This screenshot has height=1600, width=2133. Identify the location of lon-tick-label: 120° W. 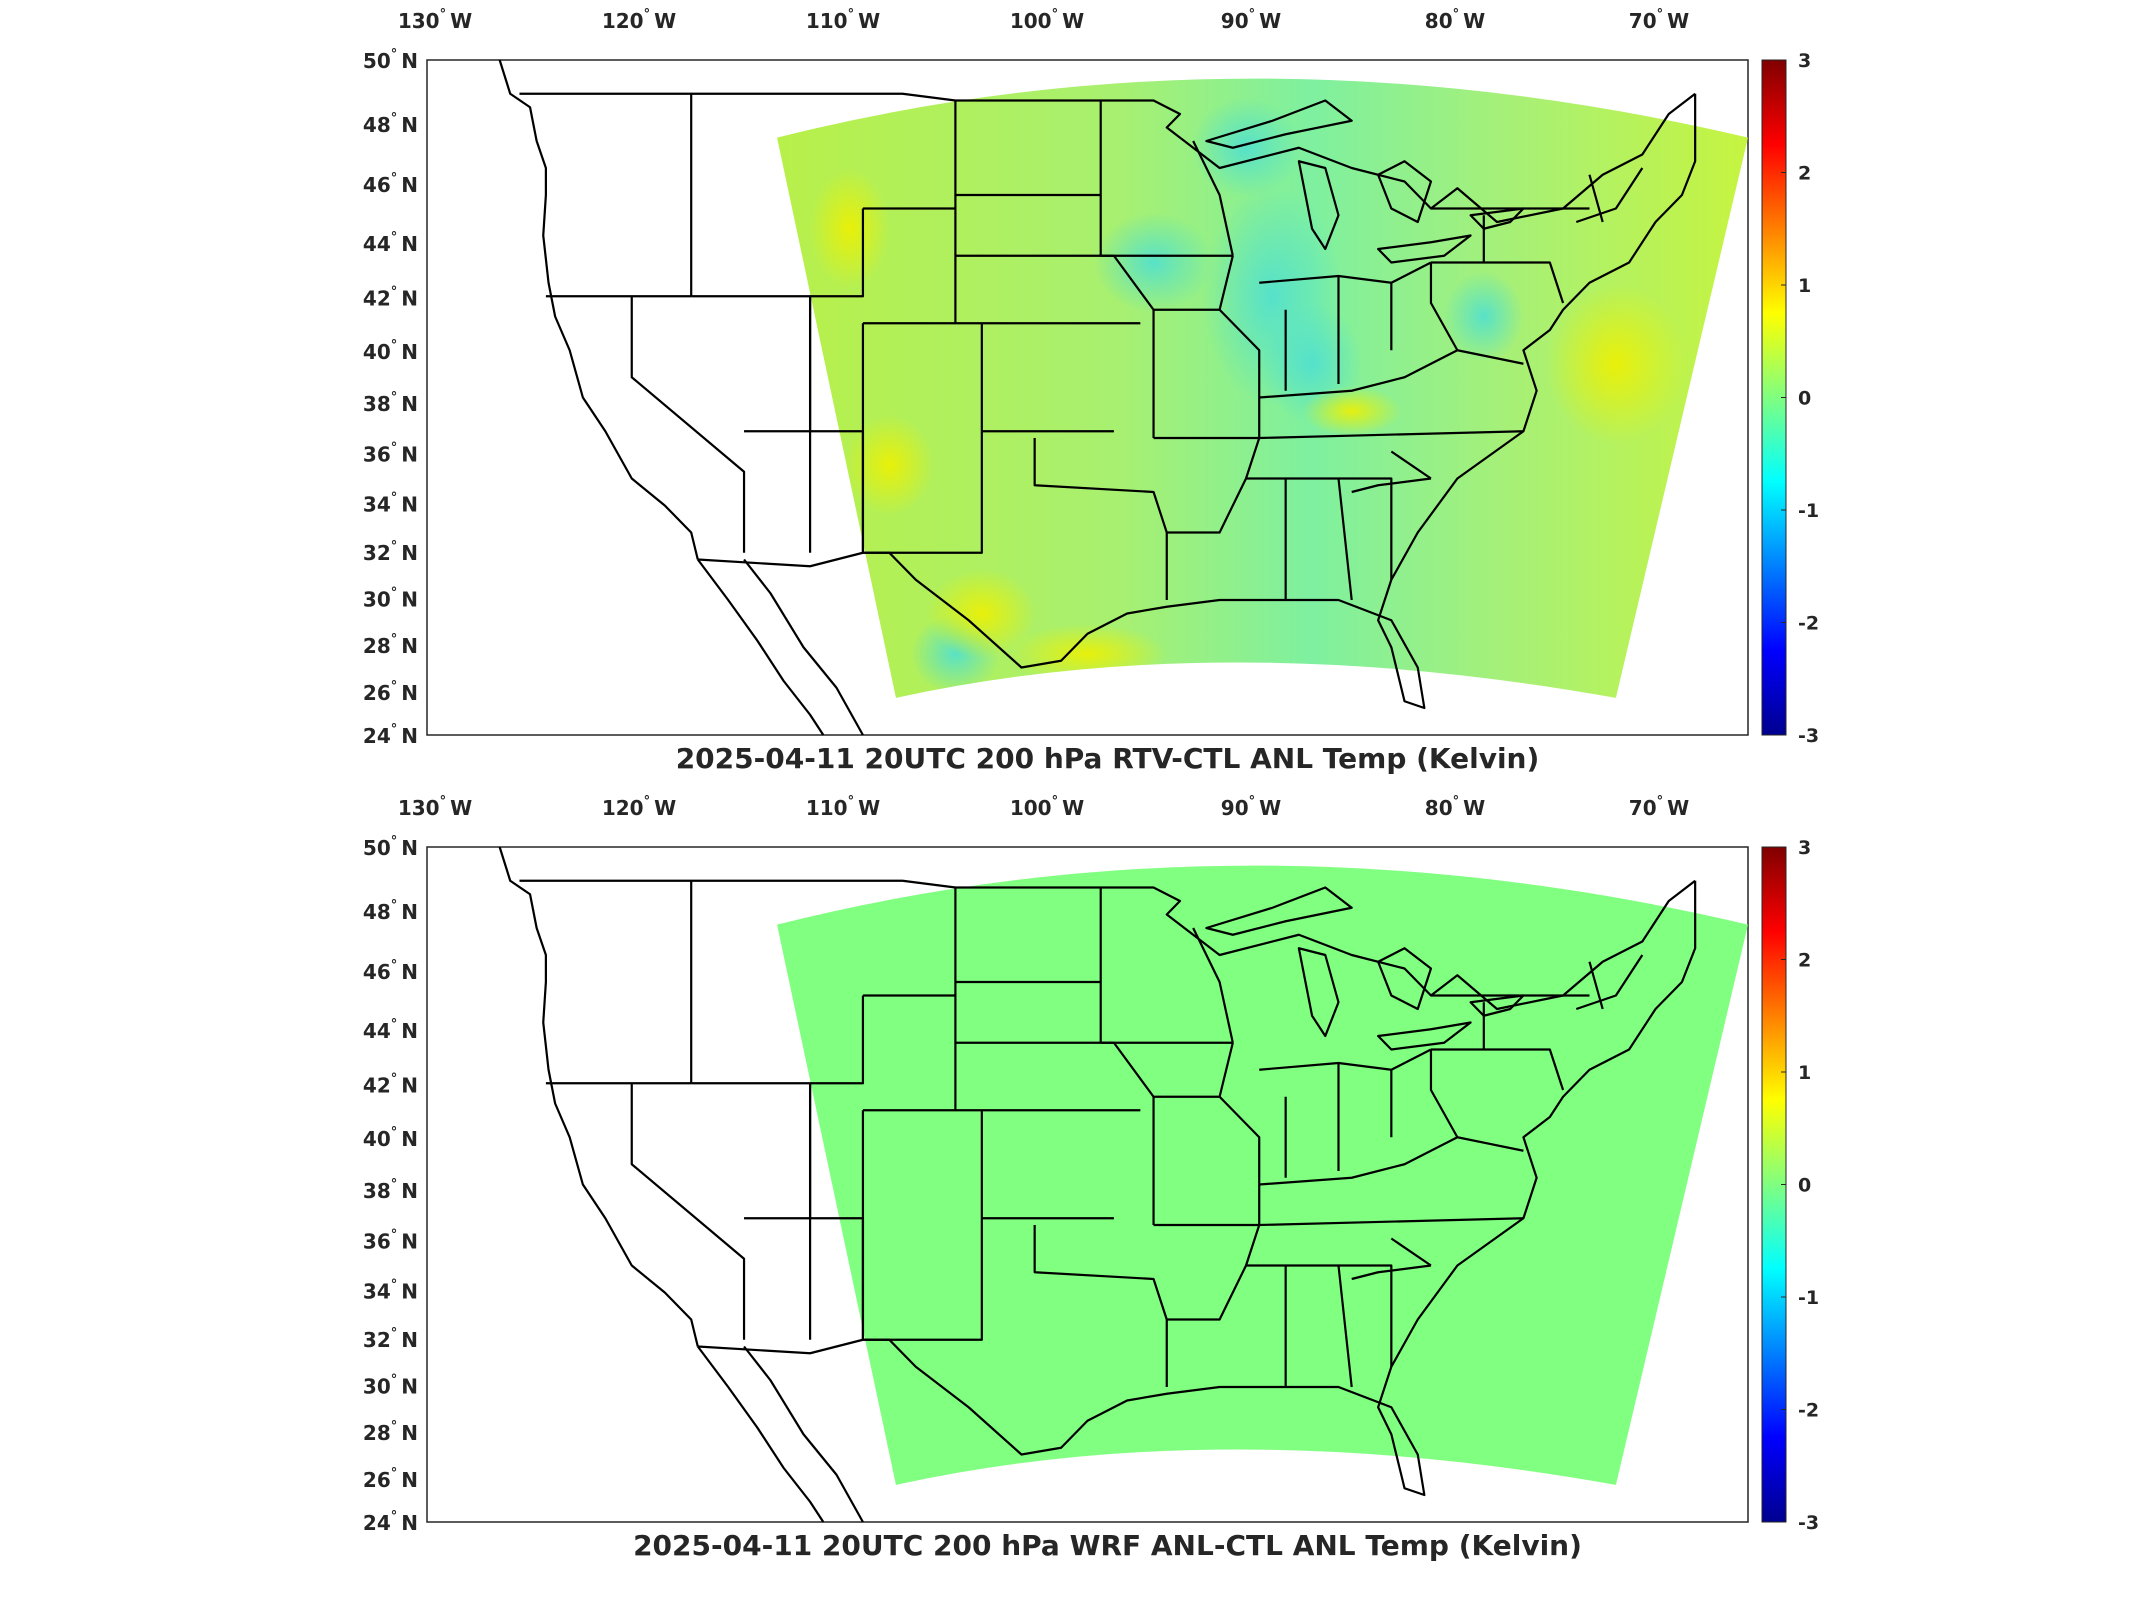
(639, 807).